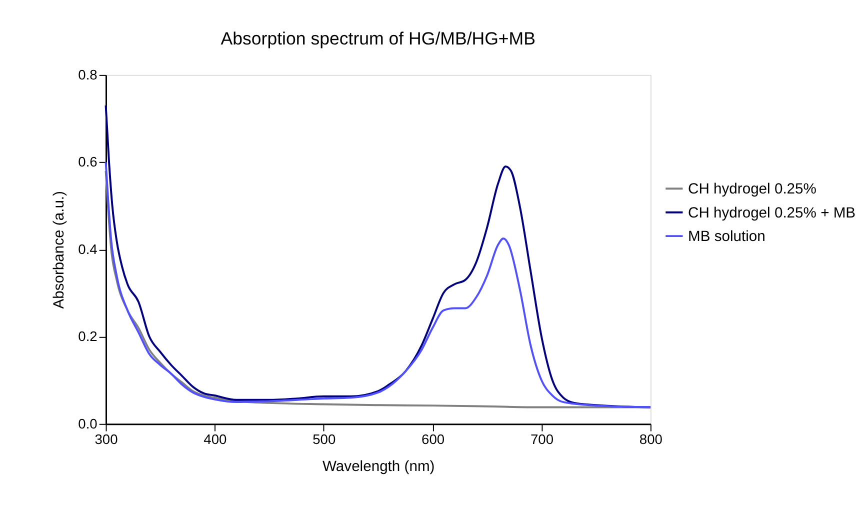 The width and height of the screenshot is (861, 513). Describe the element at coordinates (88, 162) in the screenshot. I see `y-tick-label: 0.6` at that location.